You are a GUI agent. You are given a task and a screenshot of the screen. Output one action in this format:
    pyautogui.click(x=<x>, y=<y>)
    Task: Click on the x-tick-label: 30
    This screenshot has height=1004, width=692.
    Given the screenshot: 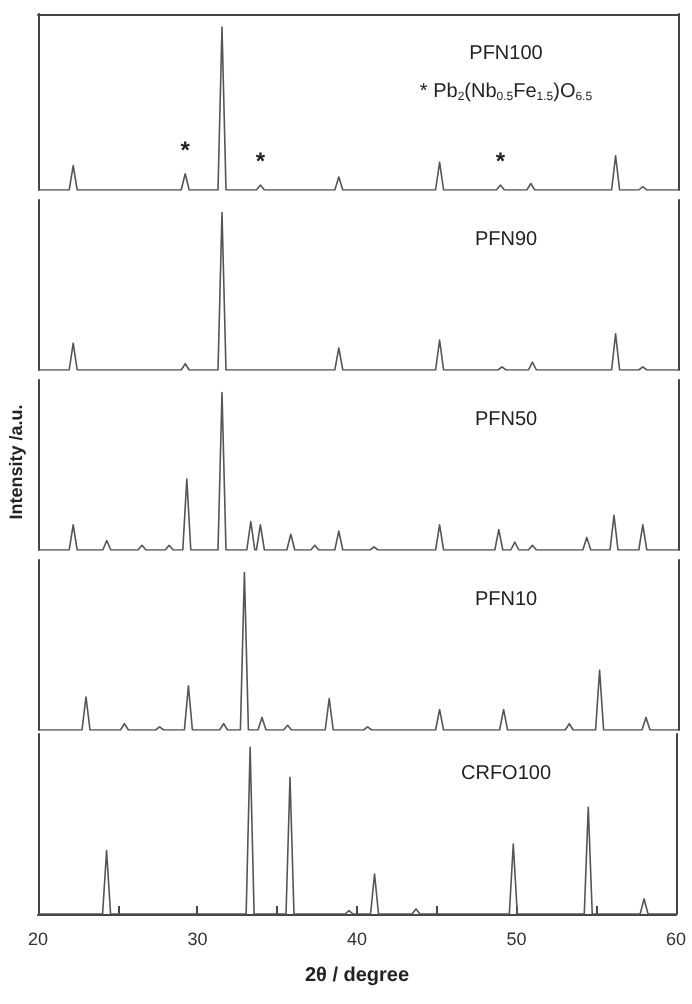 What is the action you would take?
    pyautogui.click(x=197, y=939)
    